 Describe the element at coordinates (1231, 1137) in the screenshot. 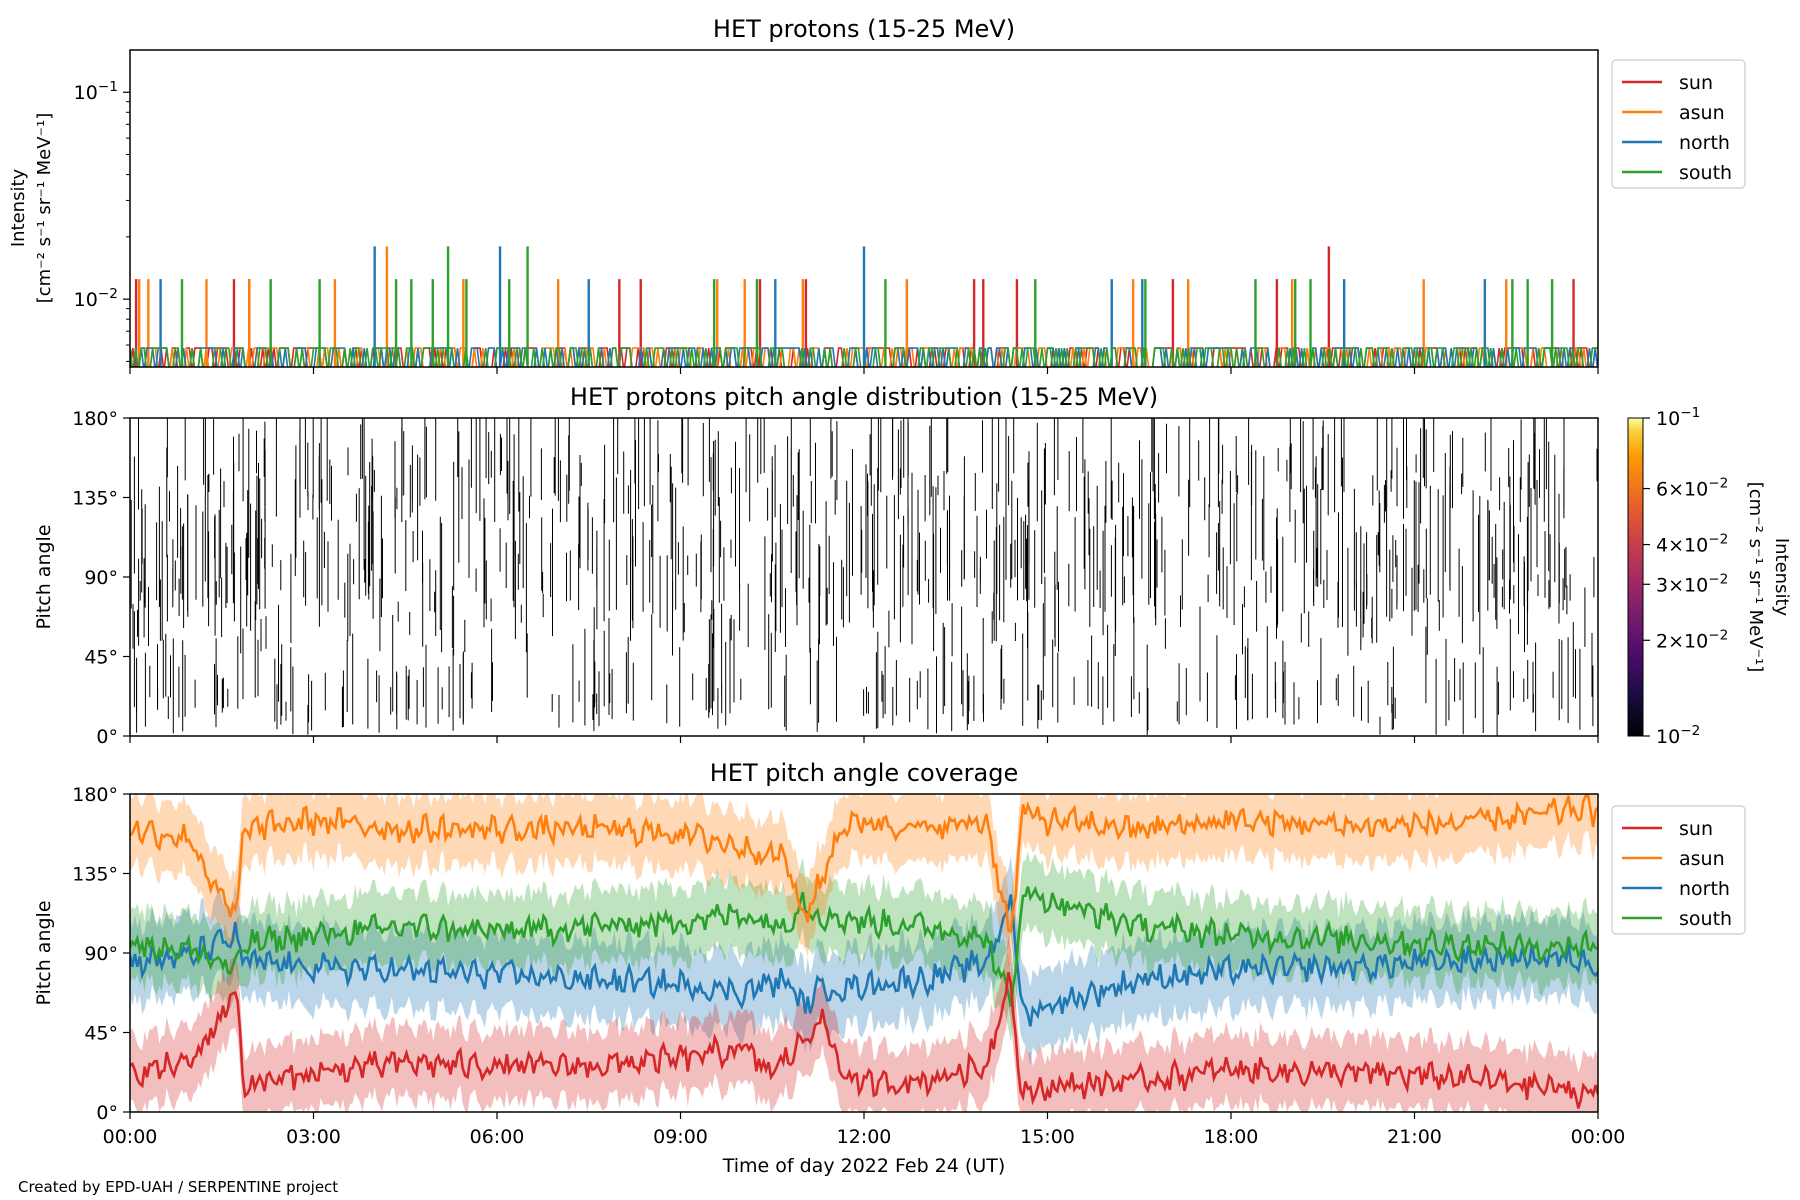

I see `panel3-xtick-label-6: 18:00` at that location.